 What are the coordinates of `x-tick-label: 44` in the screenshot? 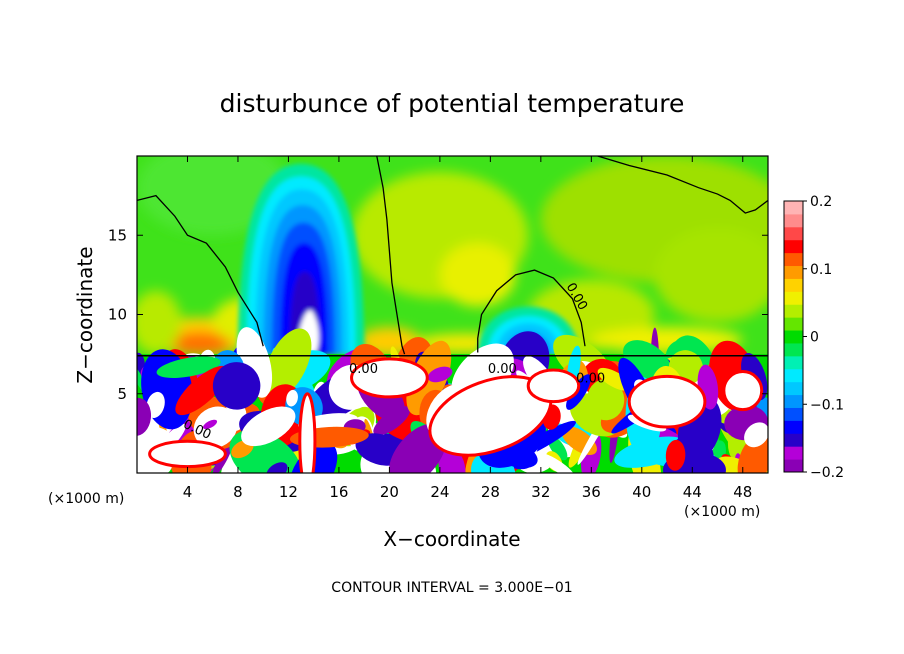 It's located at (692, 492).